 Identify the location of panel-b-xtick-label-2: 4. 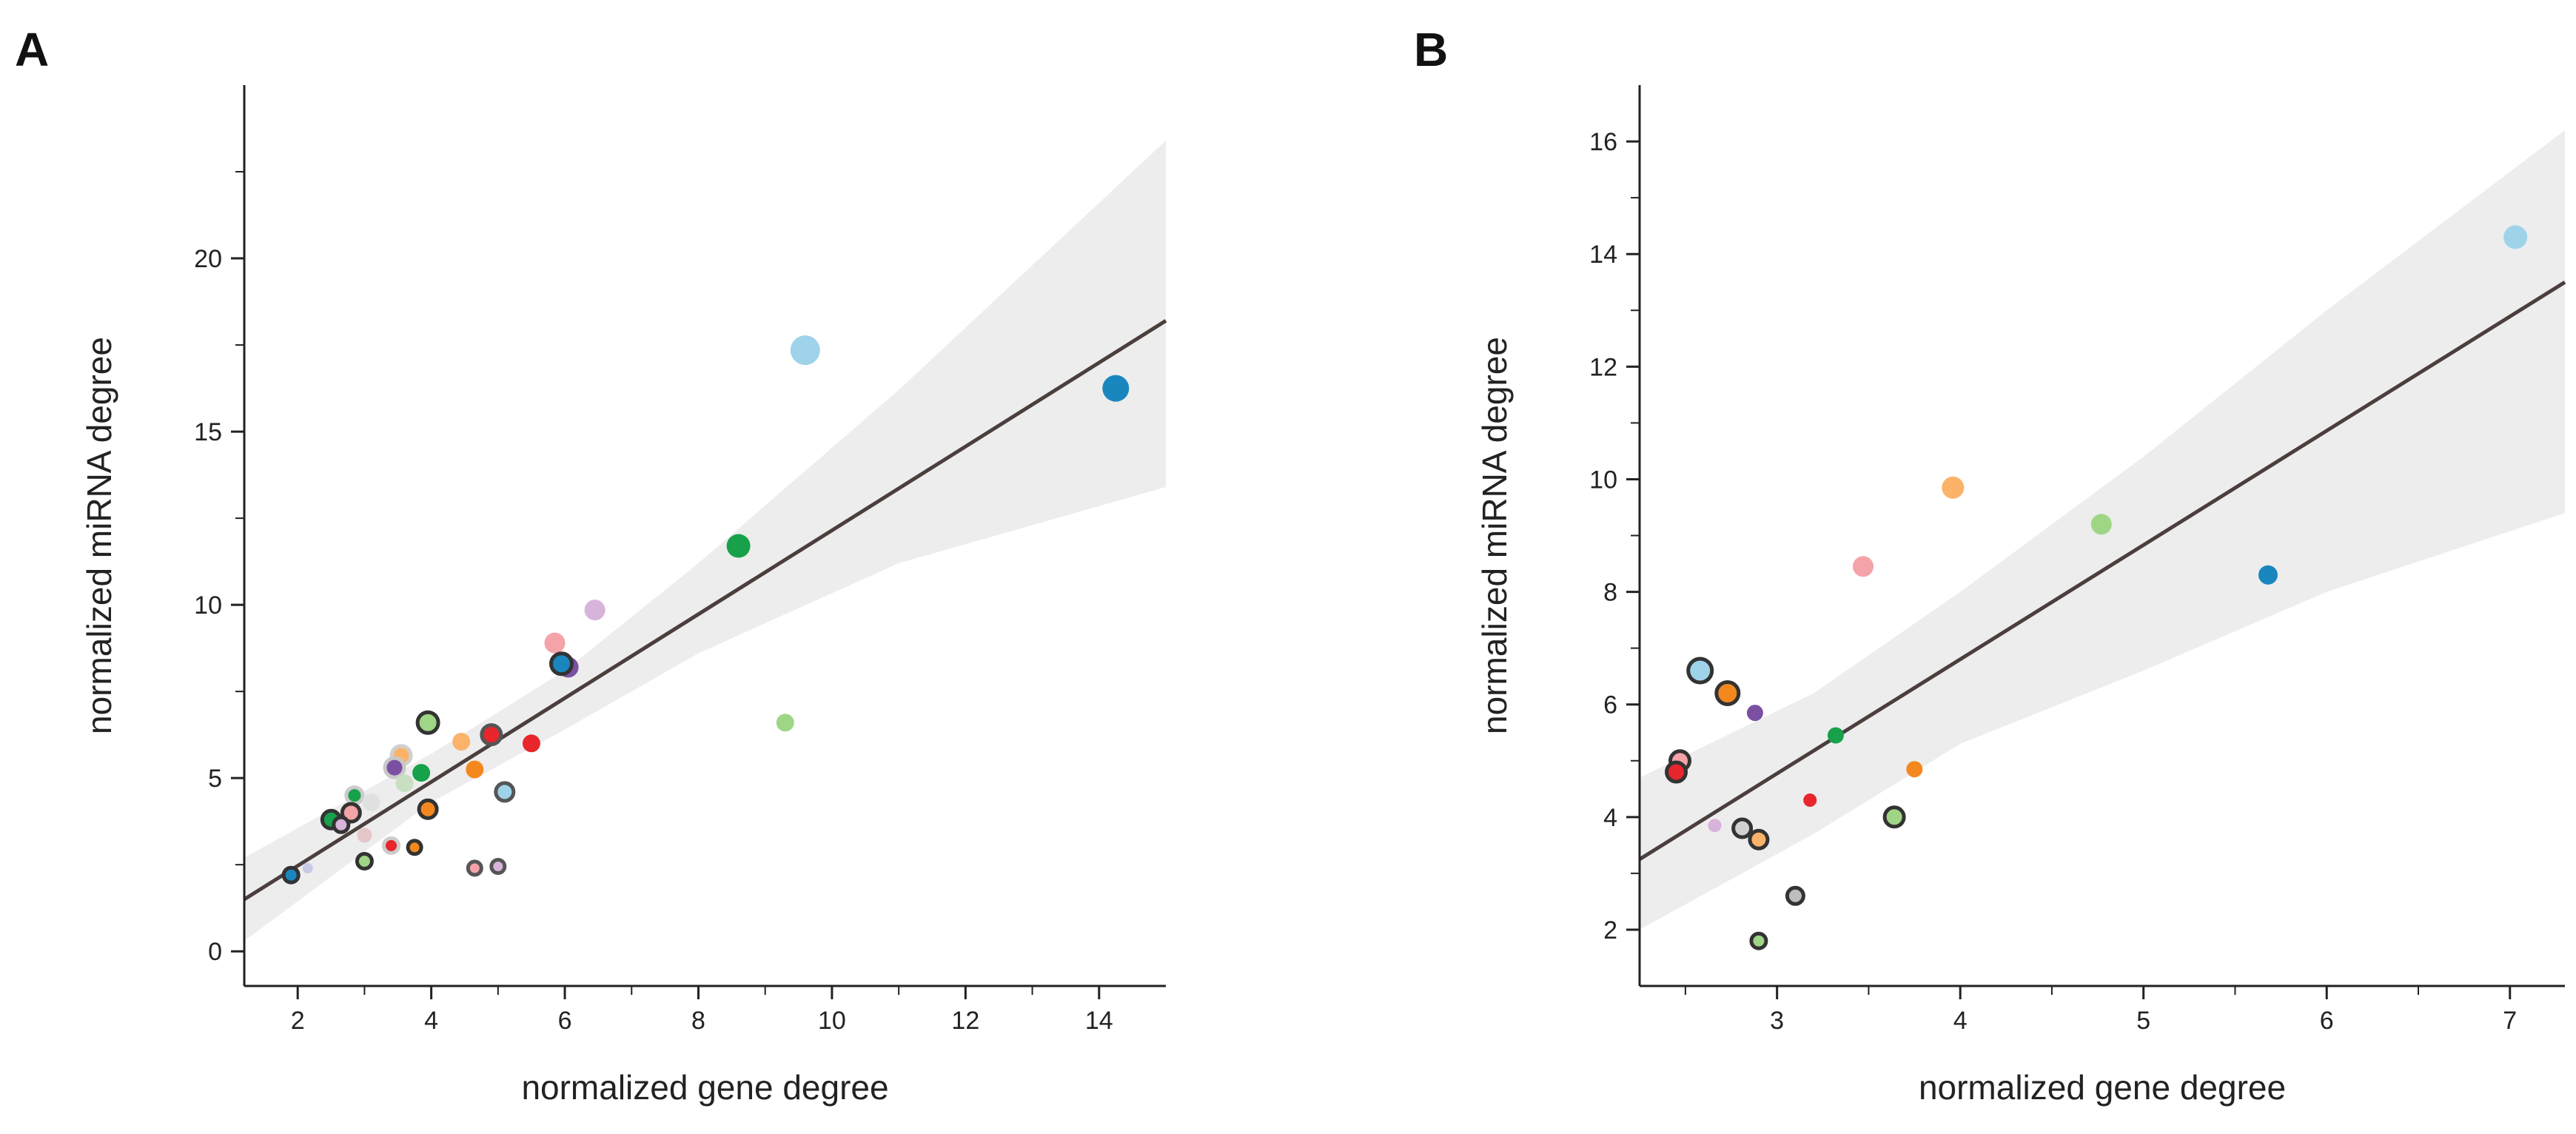
(1960, 1021).